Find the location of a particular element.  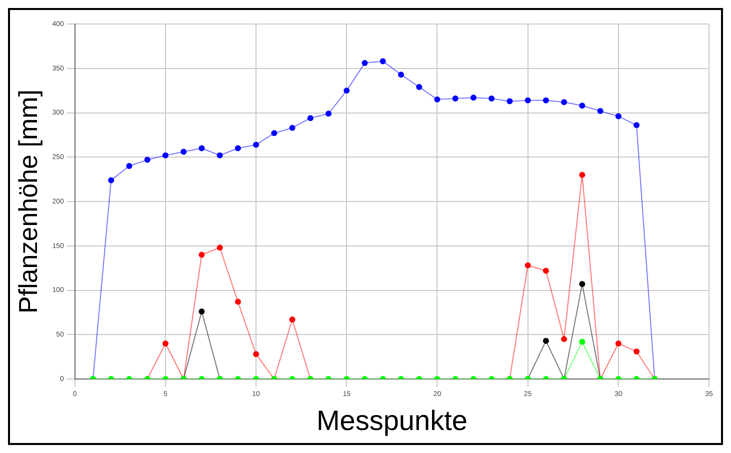

y-axis-title: Pflanzenhöhe [mm] is located at coordinates (27, 201).